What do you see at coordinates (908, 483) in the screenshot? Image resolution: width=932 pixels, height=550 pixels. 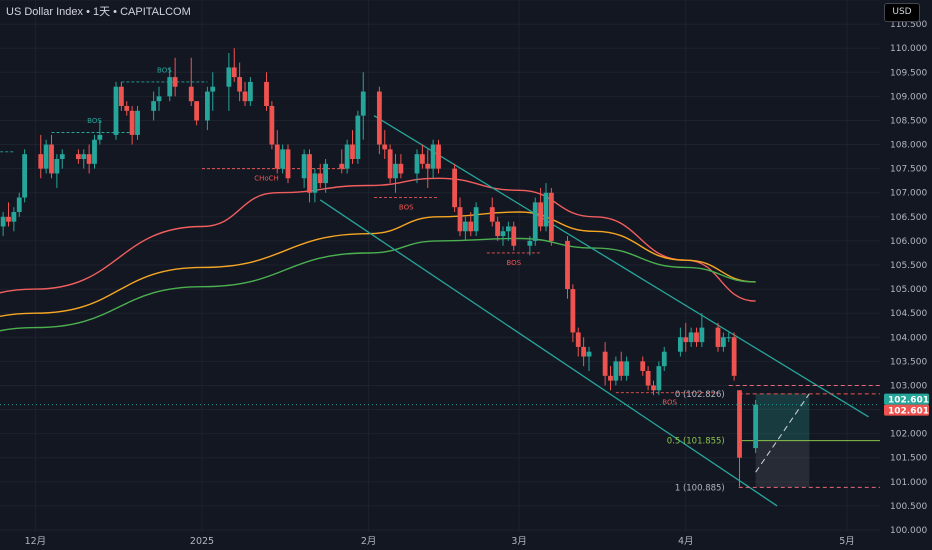 I see `price-tick-label: 101.000` at bounding box center [908, 483].